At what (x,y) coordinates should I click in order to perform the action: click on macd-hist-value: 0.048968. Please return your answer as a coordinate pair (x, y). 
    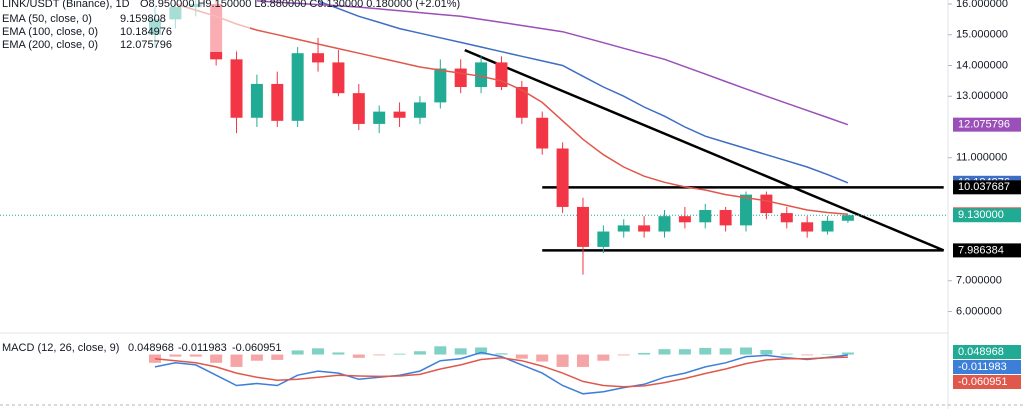
    Looking at the image, I should click on (151, 348).